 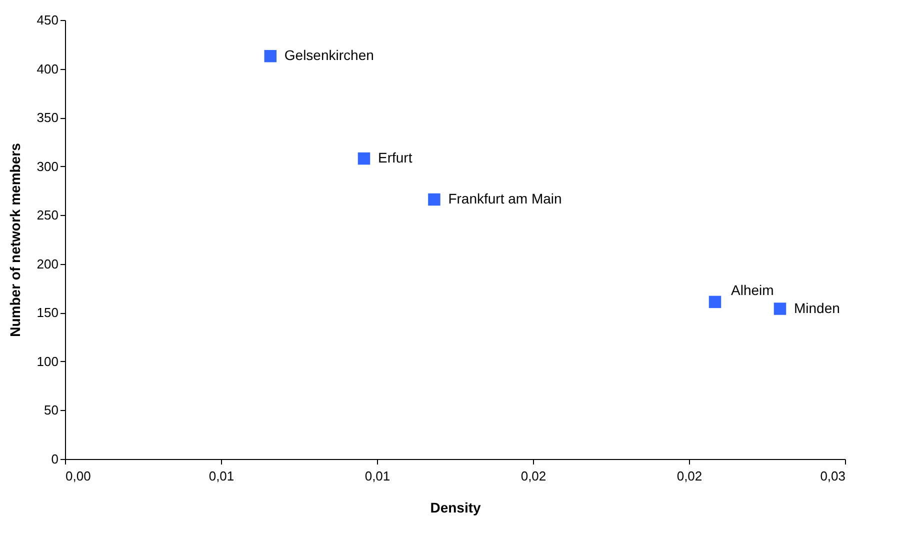 What do you see at coordinates (752, 290) in the screenshot?
I see `annotation: Alheim` at bounding box center [752, 290].